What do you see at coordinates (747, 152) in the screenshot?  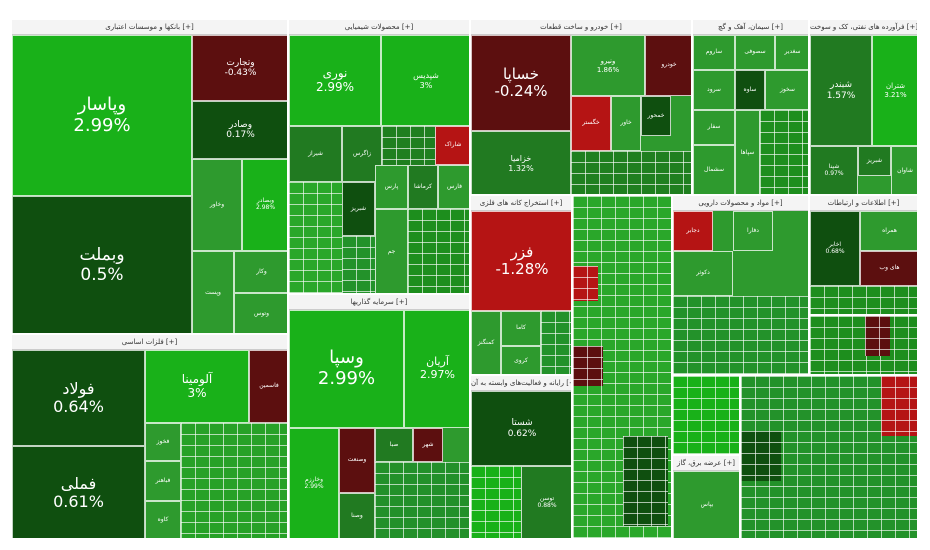 I see `tile-spaha: سپاها` at bounding box center [747, 152].